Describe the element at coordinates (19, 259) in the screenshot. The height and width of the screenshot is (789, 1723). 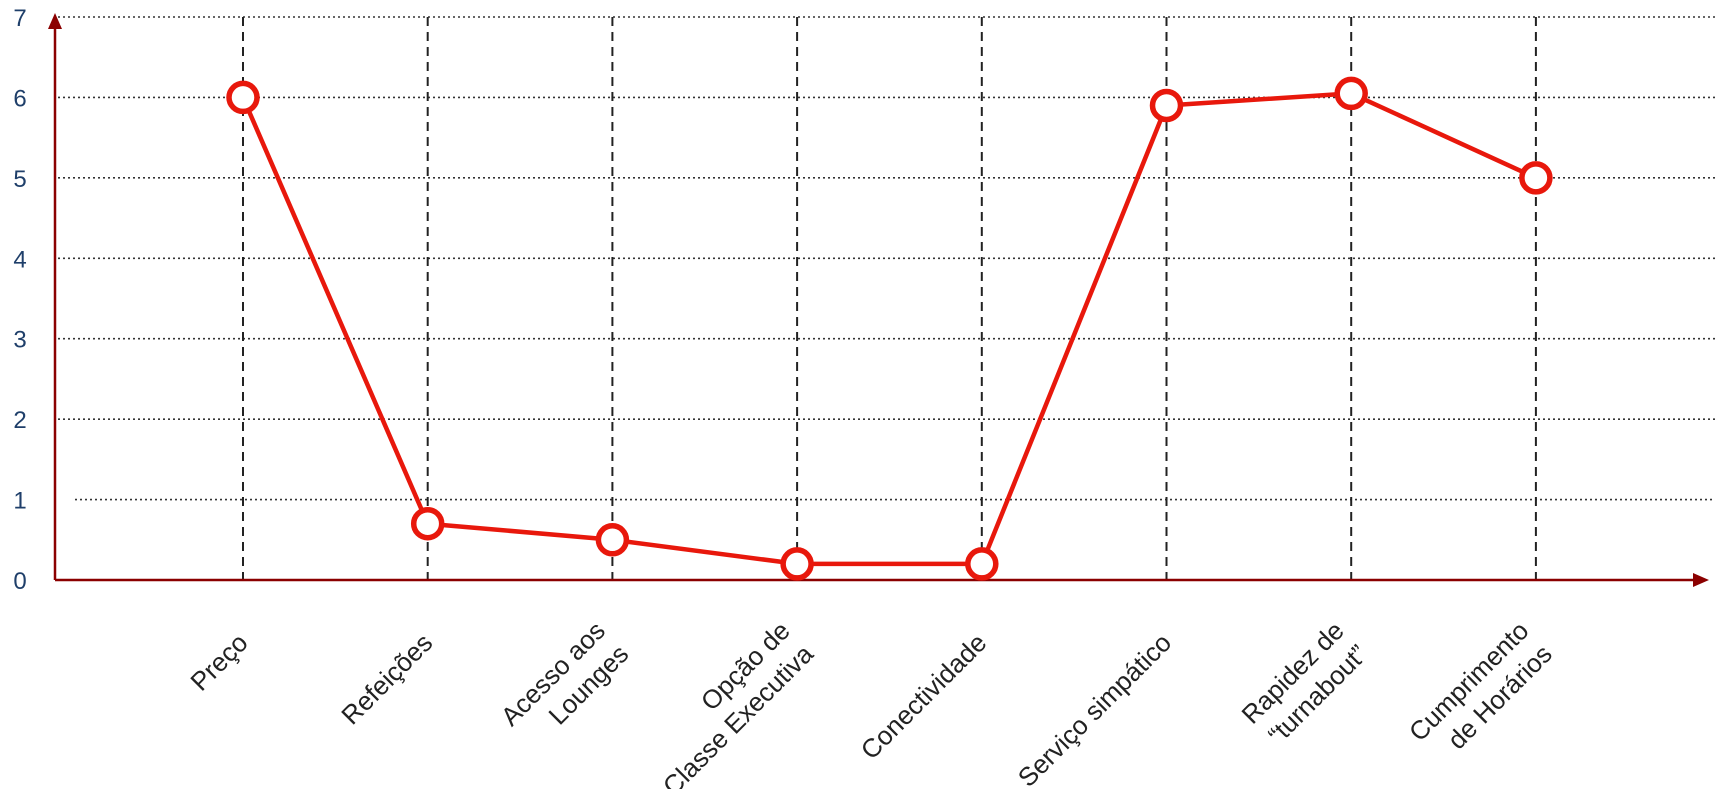
I see `y-tick-label: 4` at that location.